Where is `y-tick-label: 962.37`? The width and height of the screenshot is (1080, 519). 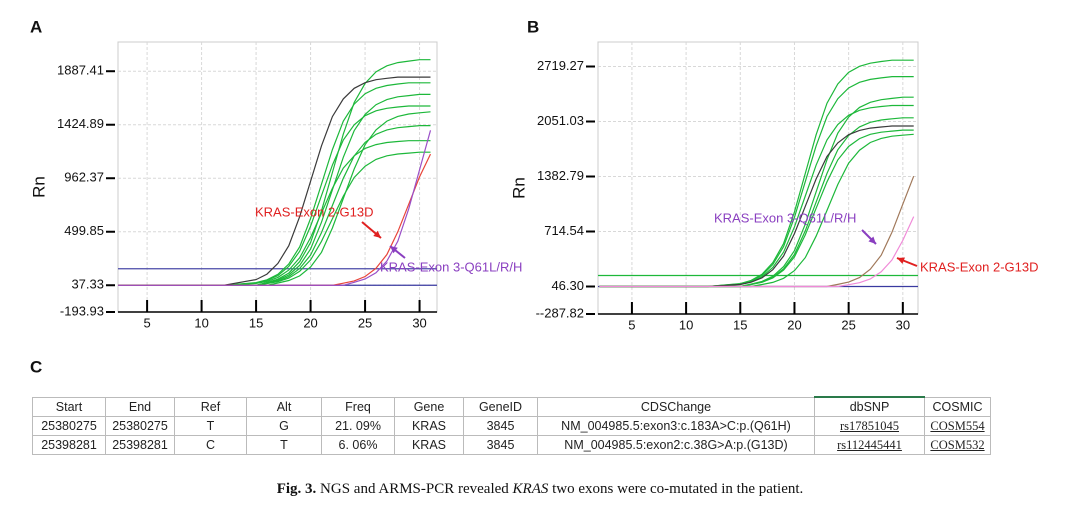 y-tick-label: 962.37 is located at coordinates (84, 177).